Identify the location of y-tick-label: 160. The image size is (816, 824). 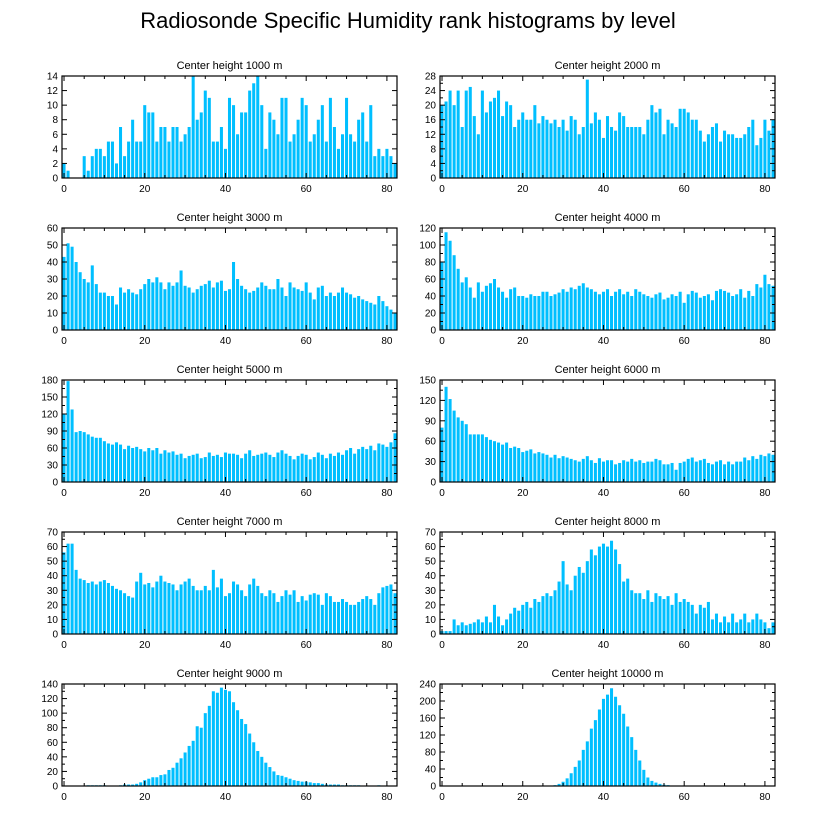
(427, 719).